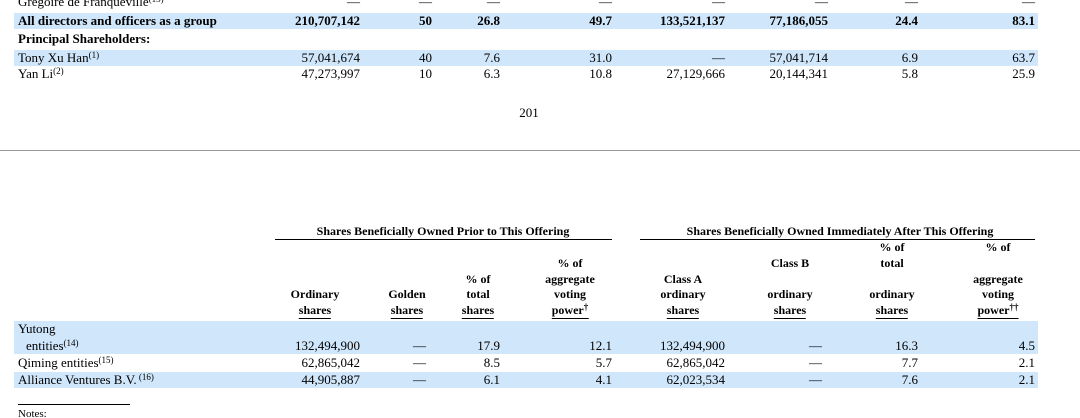 Image resolution: width=1080 pixels, height=418 pixels. Describe the element at coordinates (909, 73) in the screenshot. I see `cell: 5.8` at that location.